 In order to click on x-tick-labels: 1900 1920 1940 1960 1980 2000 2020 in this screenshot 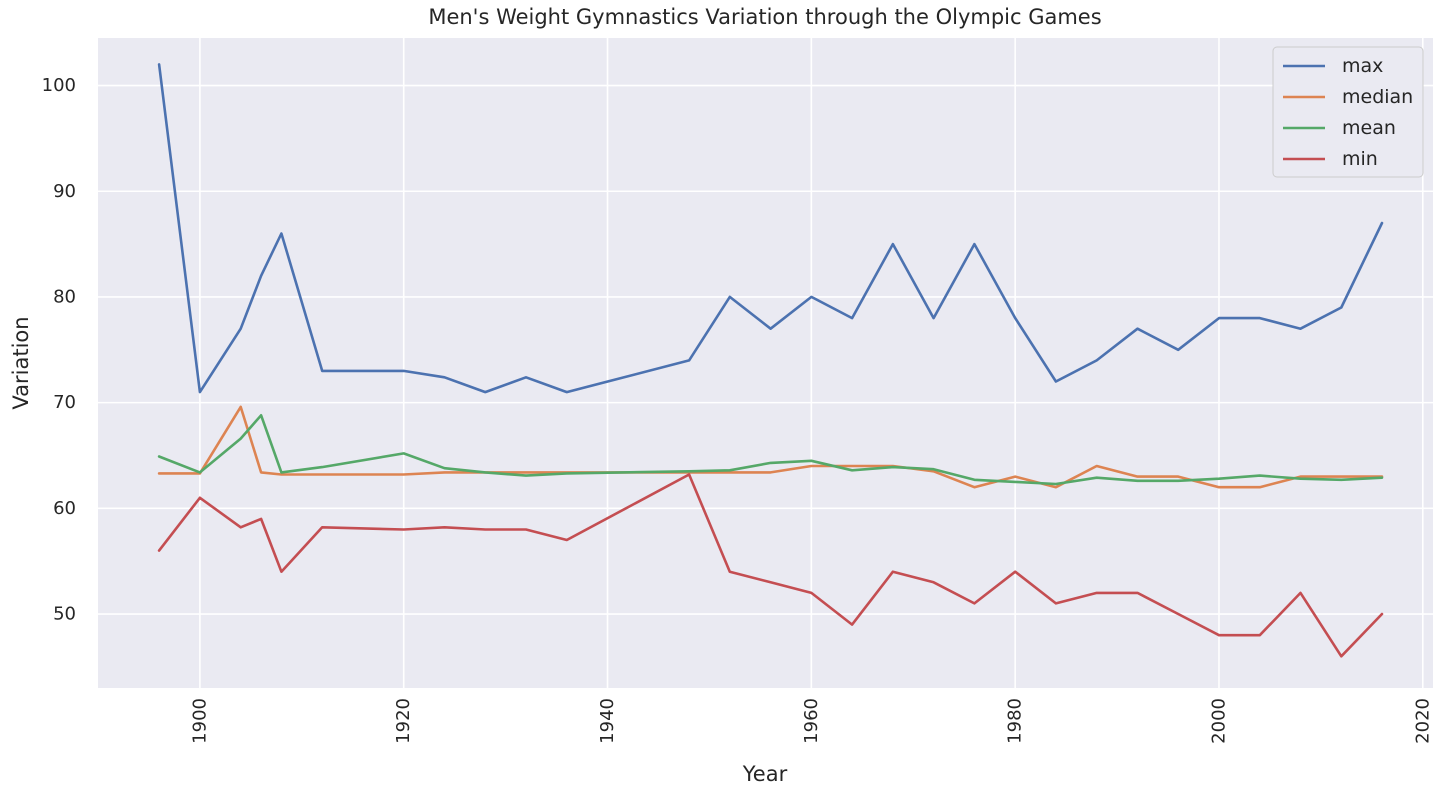, I will do `click(811, 721)`.